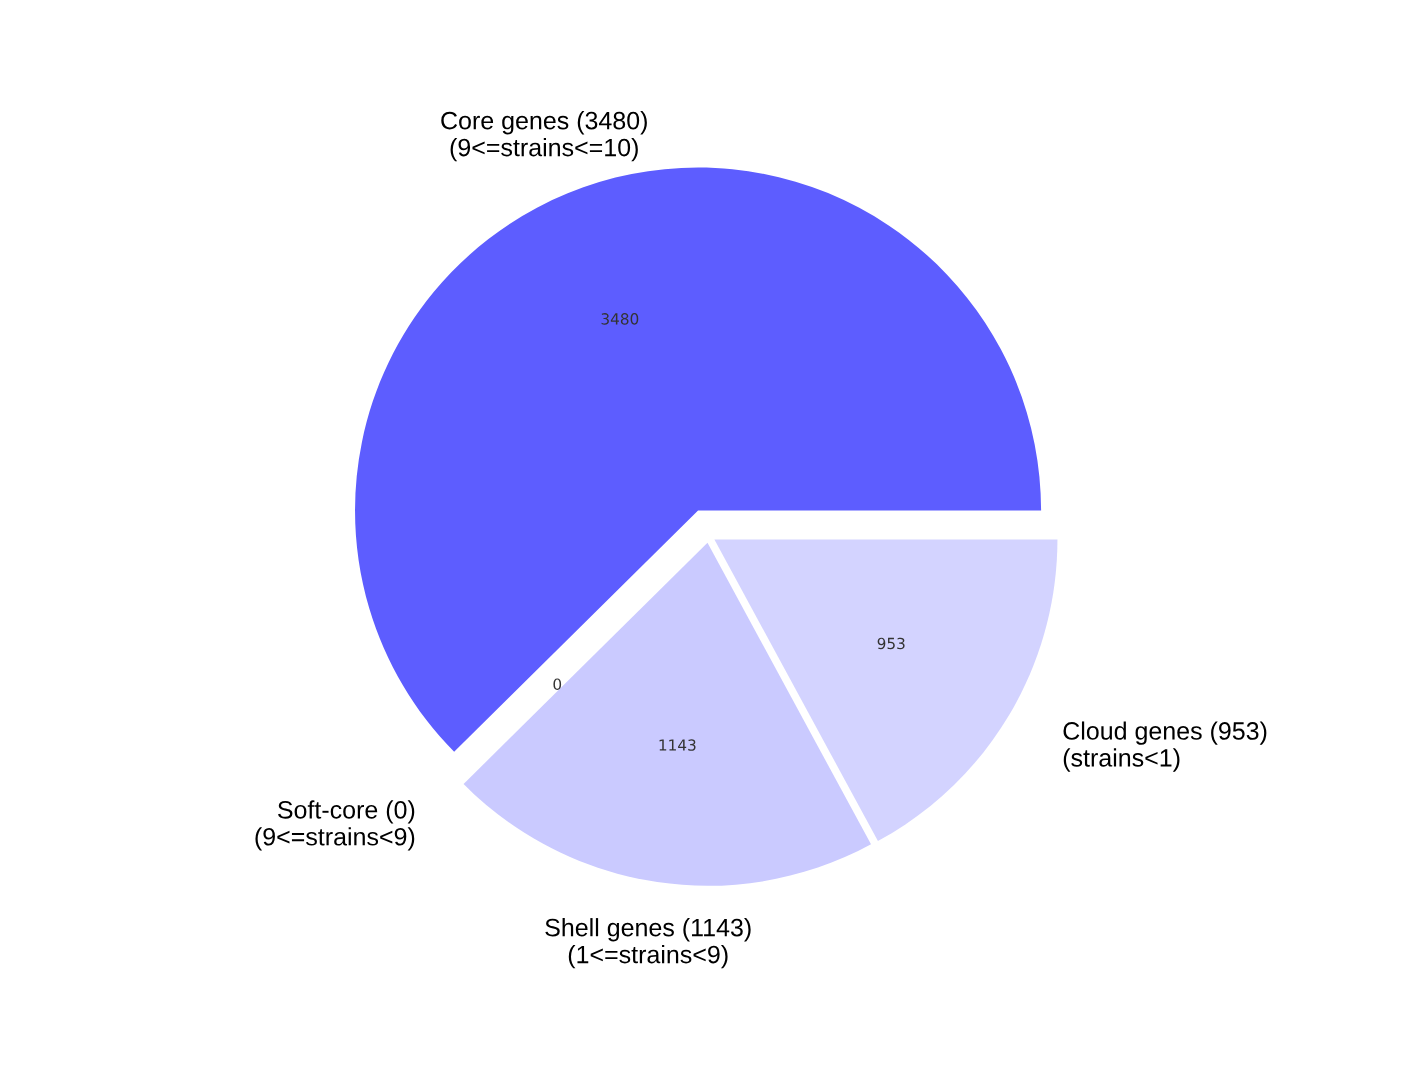 Image resolution: width=1417 pixels, height=1072 pixels. What do you see at coordinates (335, 825) in the screenshot?
I see `category-label: Soft-core (0) (9<=strains<9)` at bounding box center [335, 825].